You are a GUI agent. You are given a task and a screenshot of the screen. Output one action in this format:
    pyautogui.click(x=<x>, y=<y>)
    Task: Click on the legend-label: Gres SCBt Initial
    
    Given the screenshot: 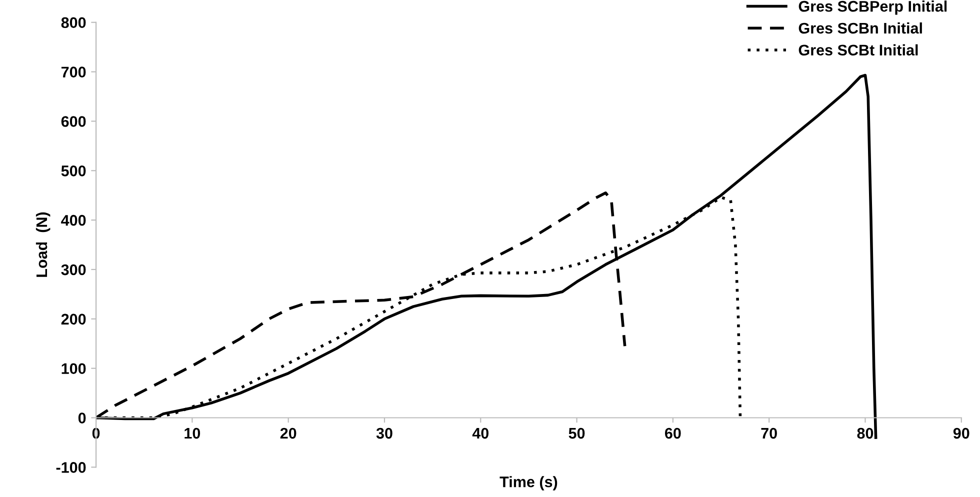 What is the action you would take?
    pyautogui.click(x=858, y=50)
    